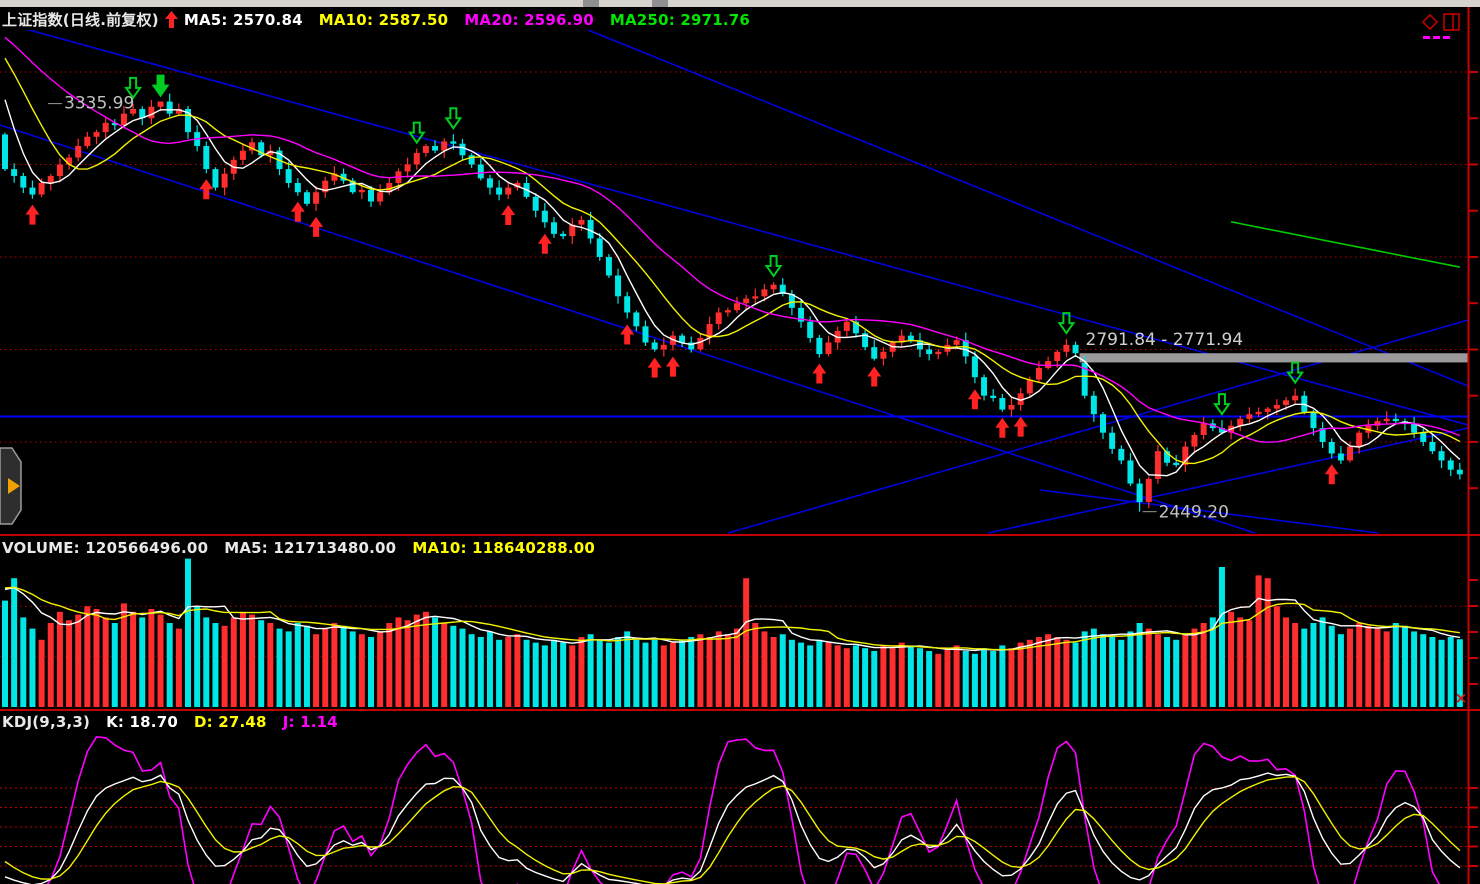 The width and height of the screenshot is (1480, 884). I want to click on sidebar-slide-handle, so click(12, 486).